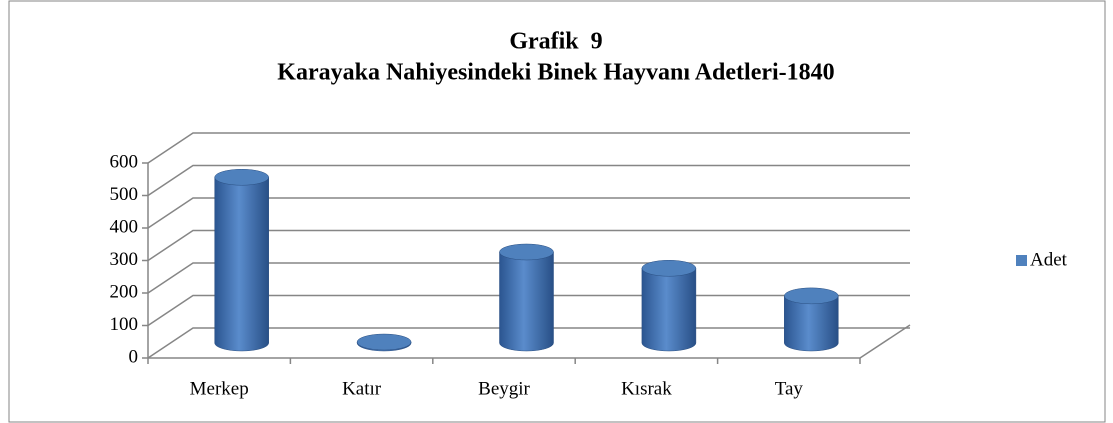 This screenshot has height=423, width=1113. What do you see at coordinates (362, 388) in the screenshot?
I see `x-tick-label: Katır` at bounding box center [362, 388].